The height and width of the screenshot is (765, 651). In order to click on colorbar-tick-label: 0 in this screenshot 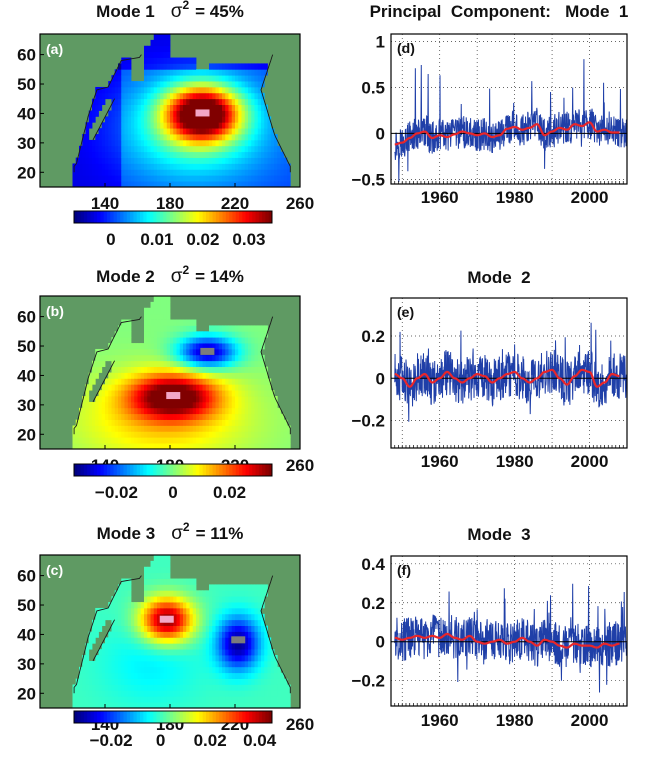, I will do `click(160, 740)`.